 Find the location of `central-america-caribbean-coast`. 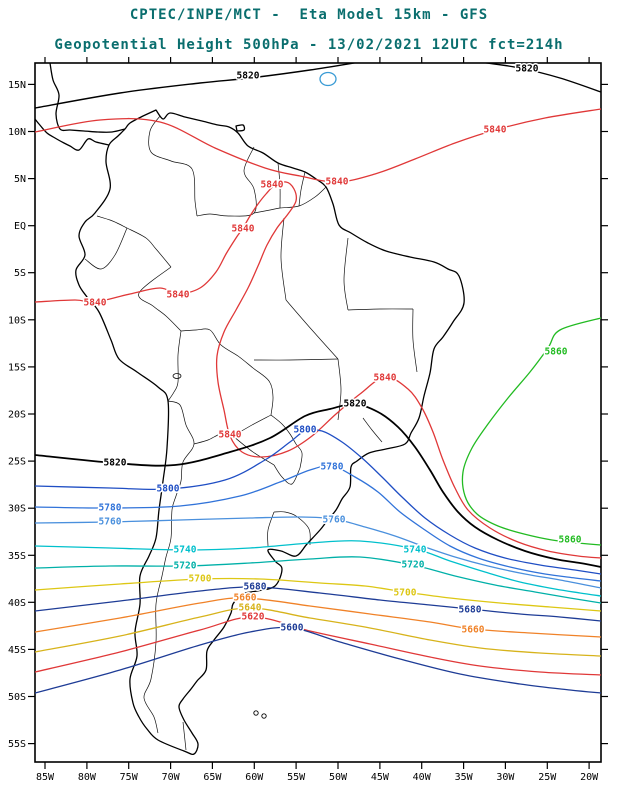

central-america-caribbean-coast is located at coordinates (87, 98).